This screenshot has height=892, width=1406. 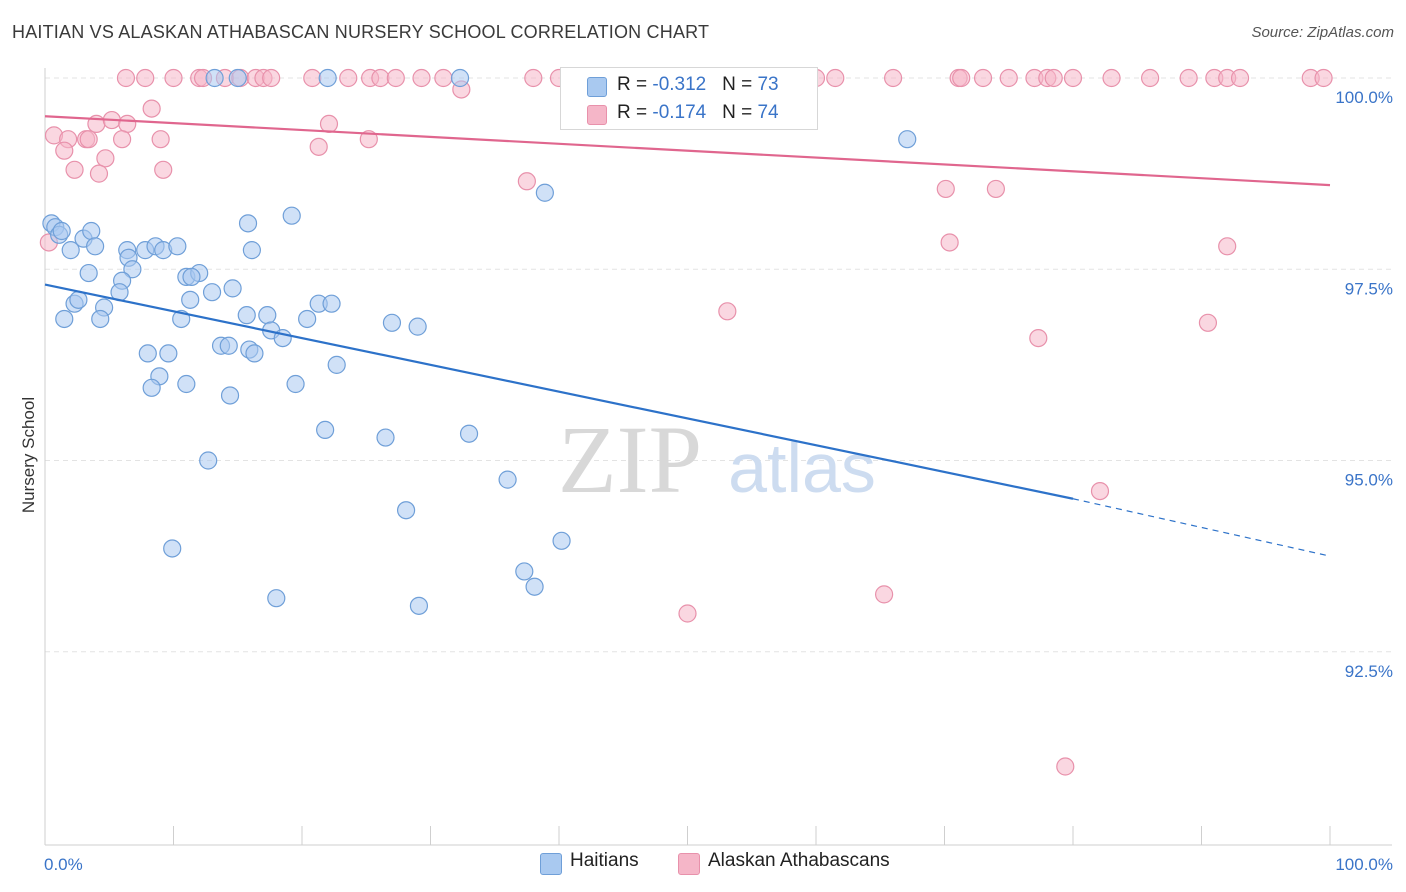 What do you see at coordinates (768, 112) in the screenshot?
I see `legend-n-value: 74` at bounding box center [768, 112].